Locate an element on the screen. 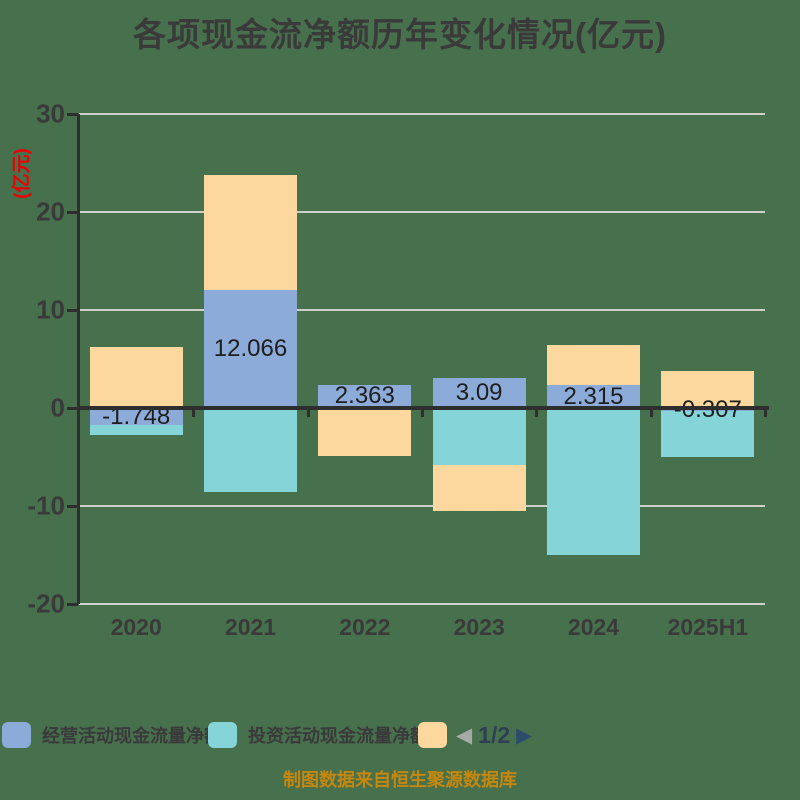  investing-series-swatch is located at coordinates (222, 735).